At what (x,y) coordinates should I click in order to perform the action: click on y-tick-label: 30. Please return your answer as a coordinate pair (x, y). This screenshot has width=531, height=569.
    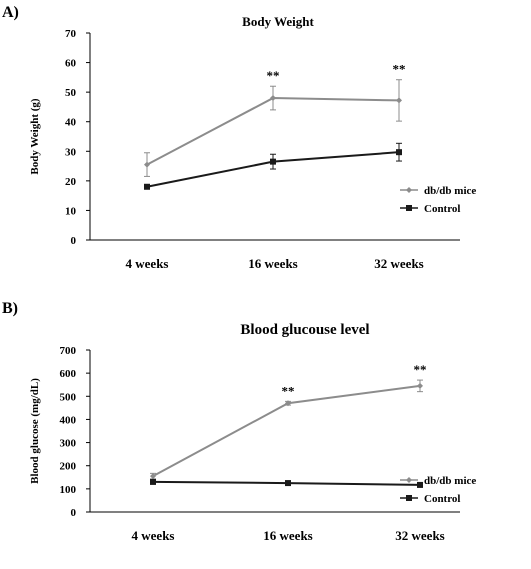
    Looking at the image, I should click on (71, 152).